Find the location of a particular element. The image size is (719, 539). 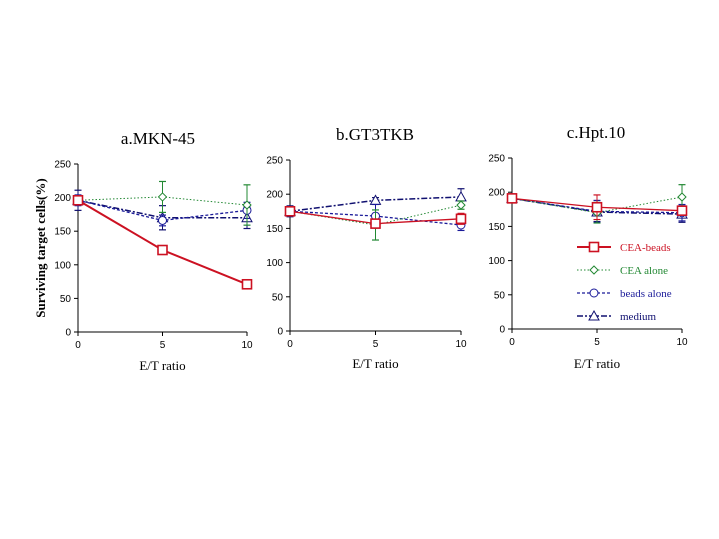

legend: CEA-beads CEA alone beads alone medium is located at coordinates (624, 282).